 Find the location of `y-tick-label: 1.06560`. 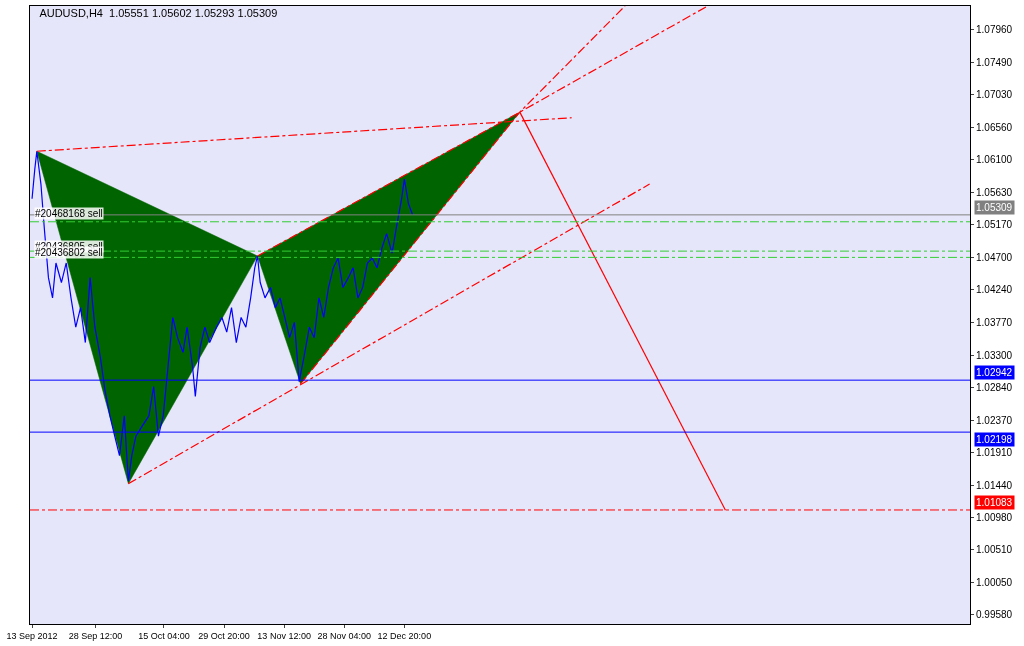

y-tick-label: 1.06560 is located at coordinates (994, 128).